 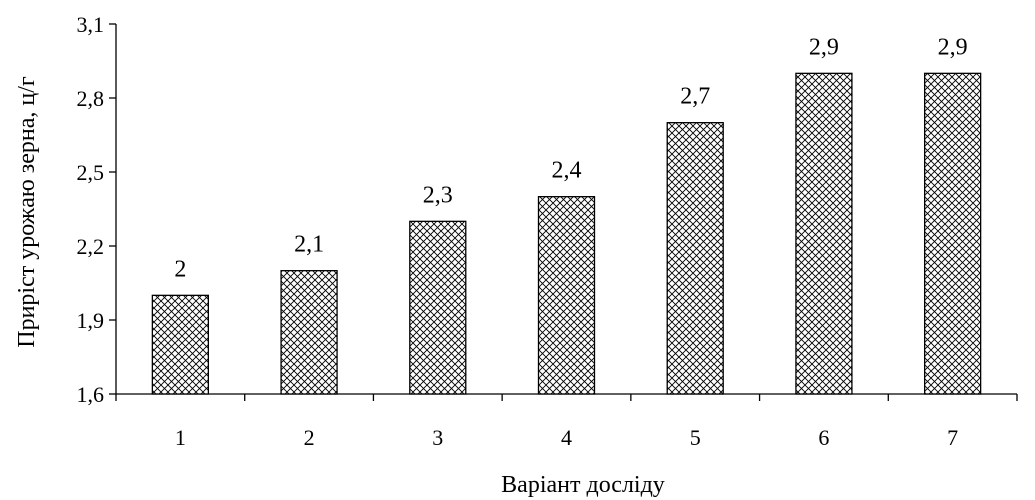 I want to click on x-axis: 1 2 3 4 5 6 7, so click(x=566, y=421).